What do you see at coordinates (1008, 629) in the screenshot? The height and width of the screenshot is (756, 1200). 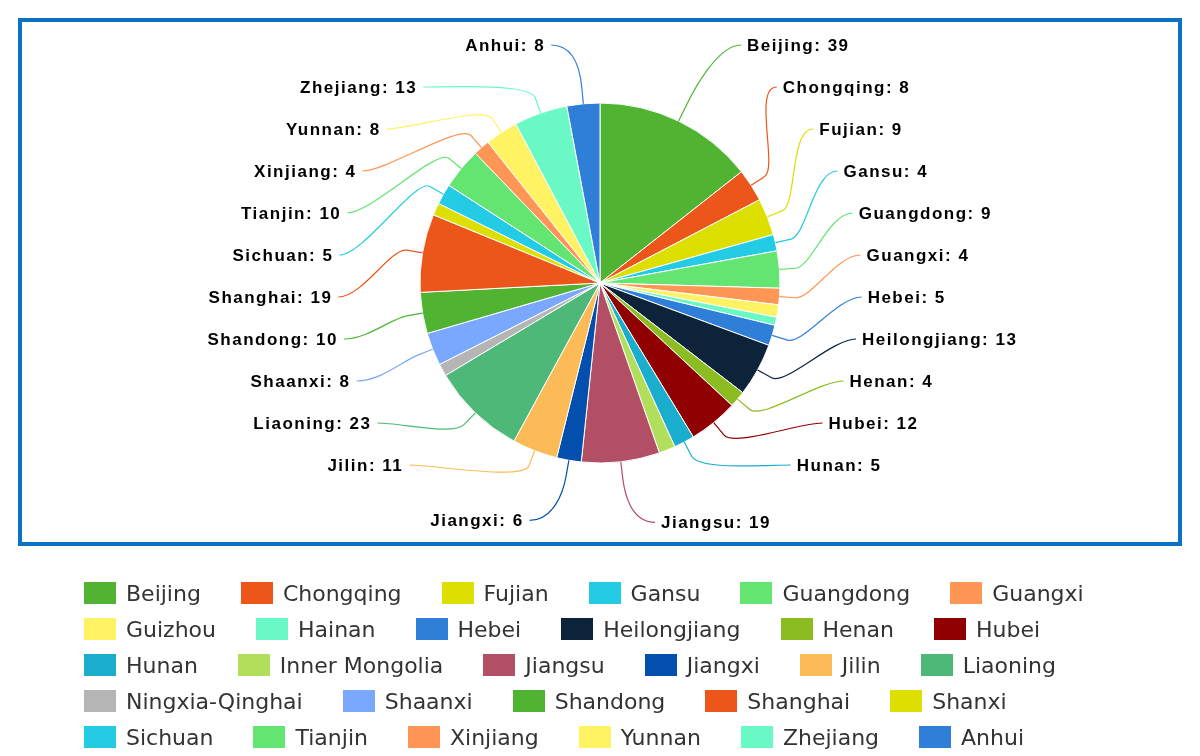 I see `legend-label: Hubei` at bounding box center [1008, 629].